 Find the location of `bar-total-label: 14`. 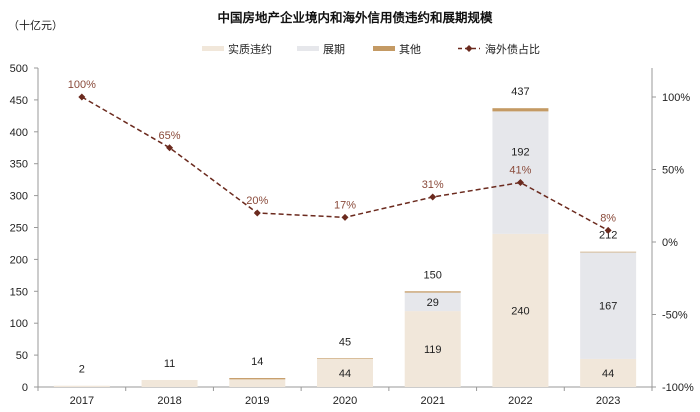

bar-total-label: 14 is located at coordinates (257, 362).